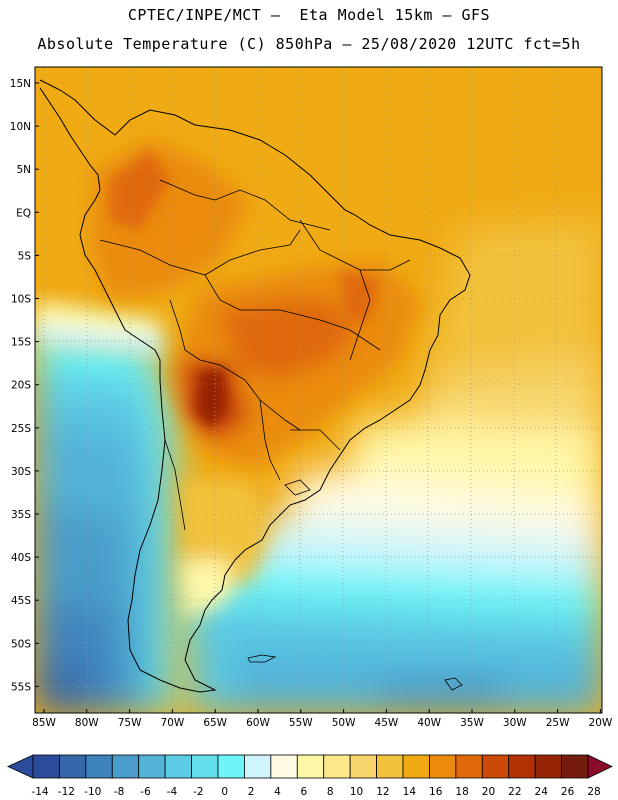 This screenshot has width=618, height=800. What do you see at coordinates (21, 343) in the screenshot?
I see `lat-label: 15S` at bounding box center [21, 343].